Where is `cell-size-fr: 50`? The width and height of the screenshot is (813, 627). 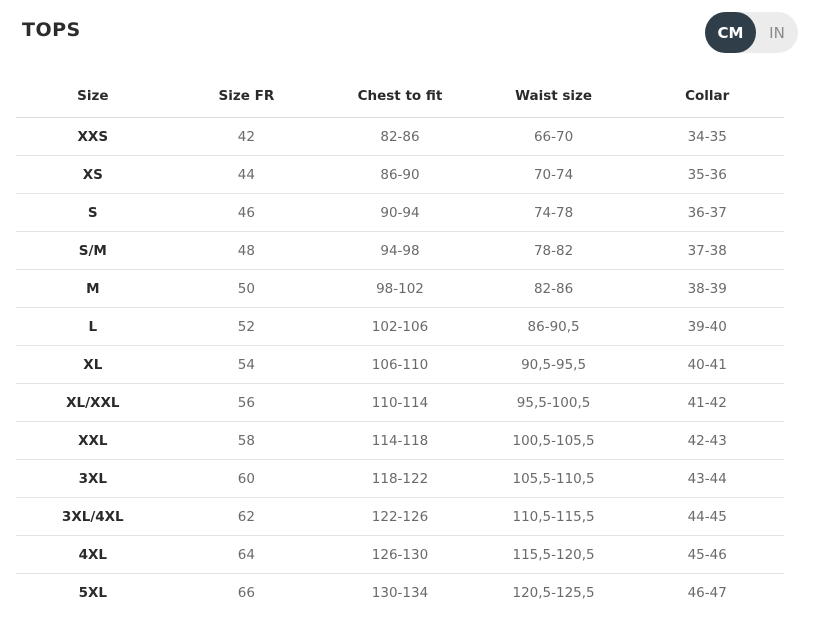
cell-size-fr: 50 is located at coordinates (246, 288).